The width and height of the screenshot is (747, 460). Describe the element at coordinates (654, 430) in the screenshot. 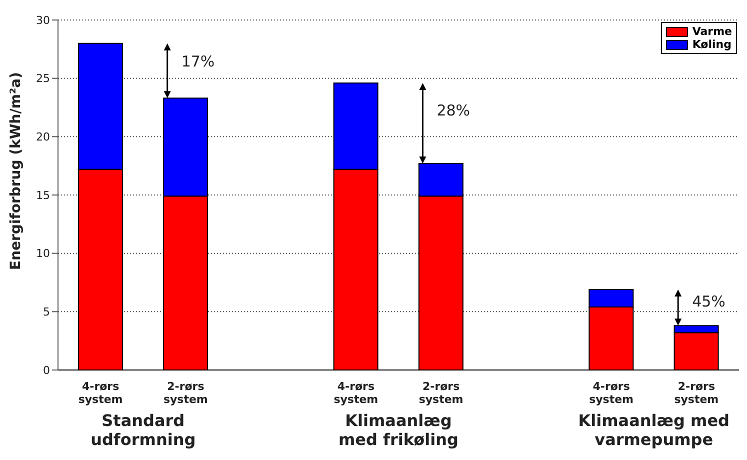

I see `text: Klimaanlæg med varmepumpe` at that location.